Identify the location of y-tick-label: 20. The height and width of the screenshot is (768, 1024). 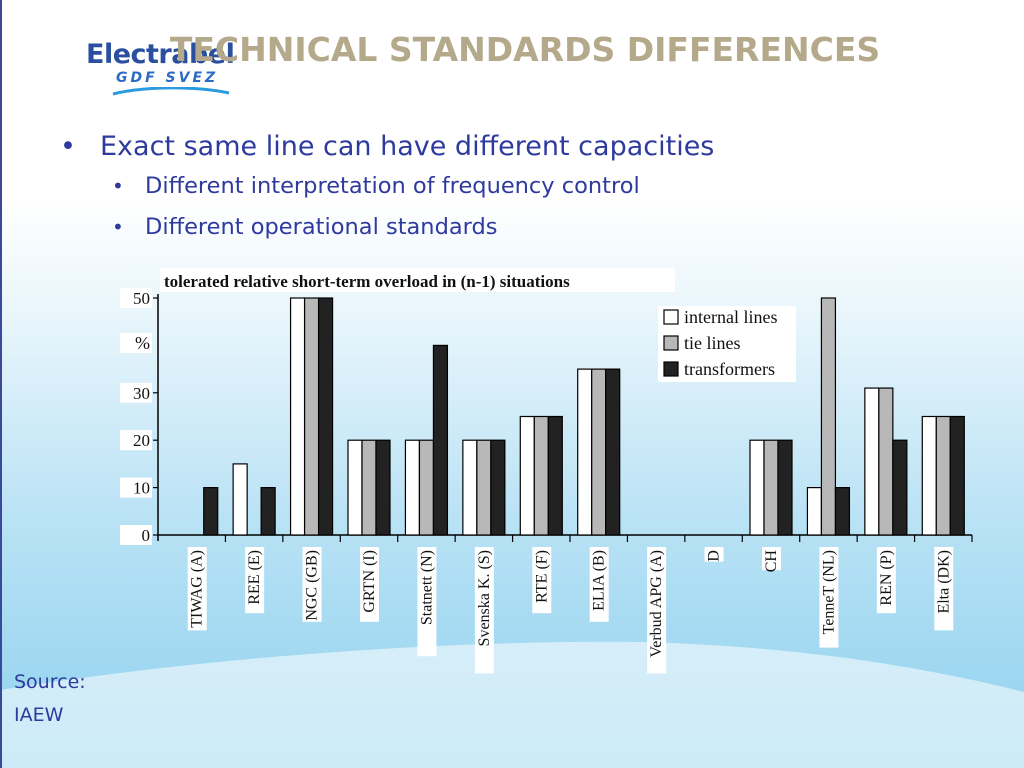
(141, 440).